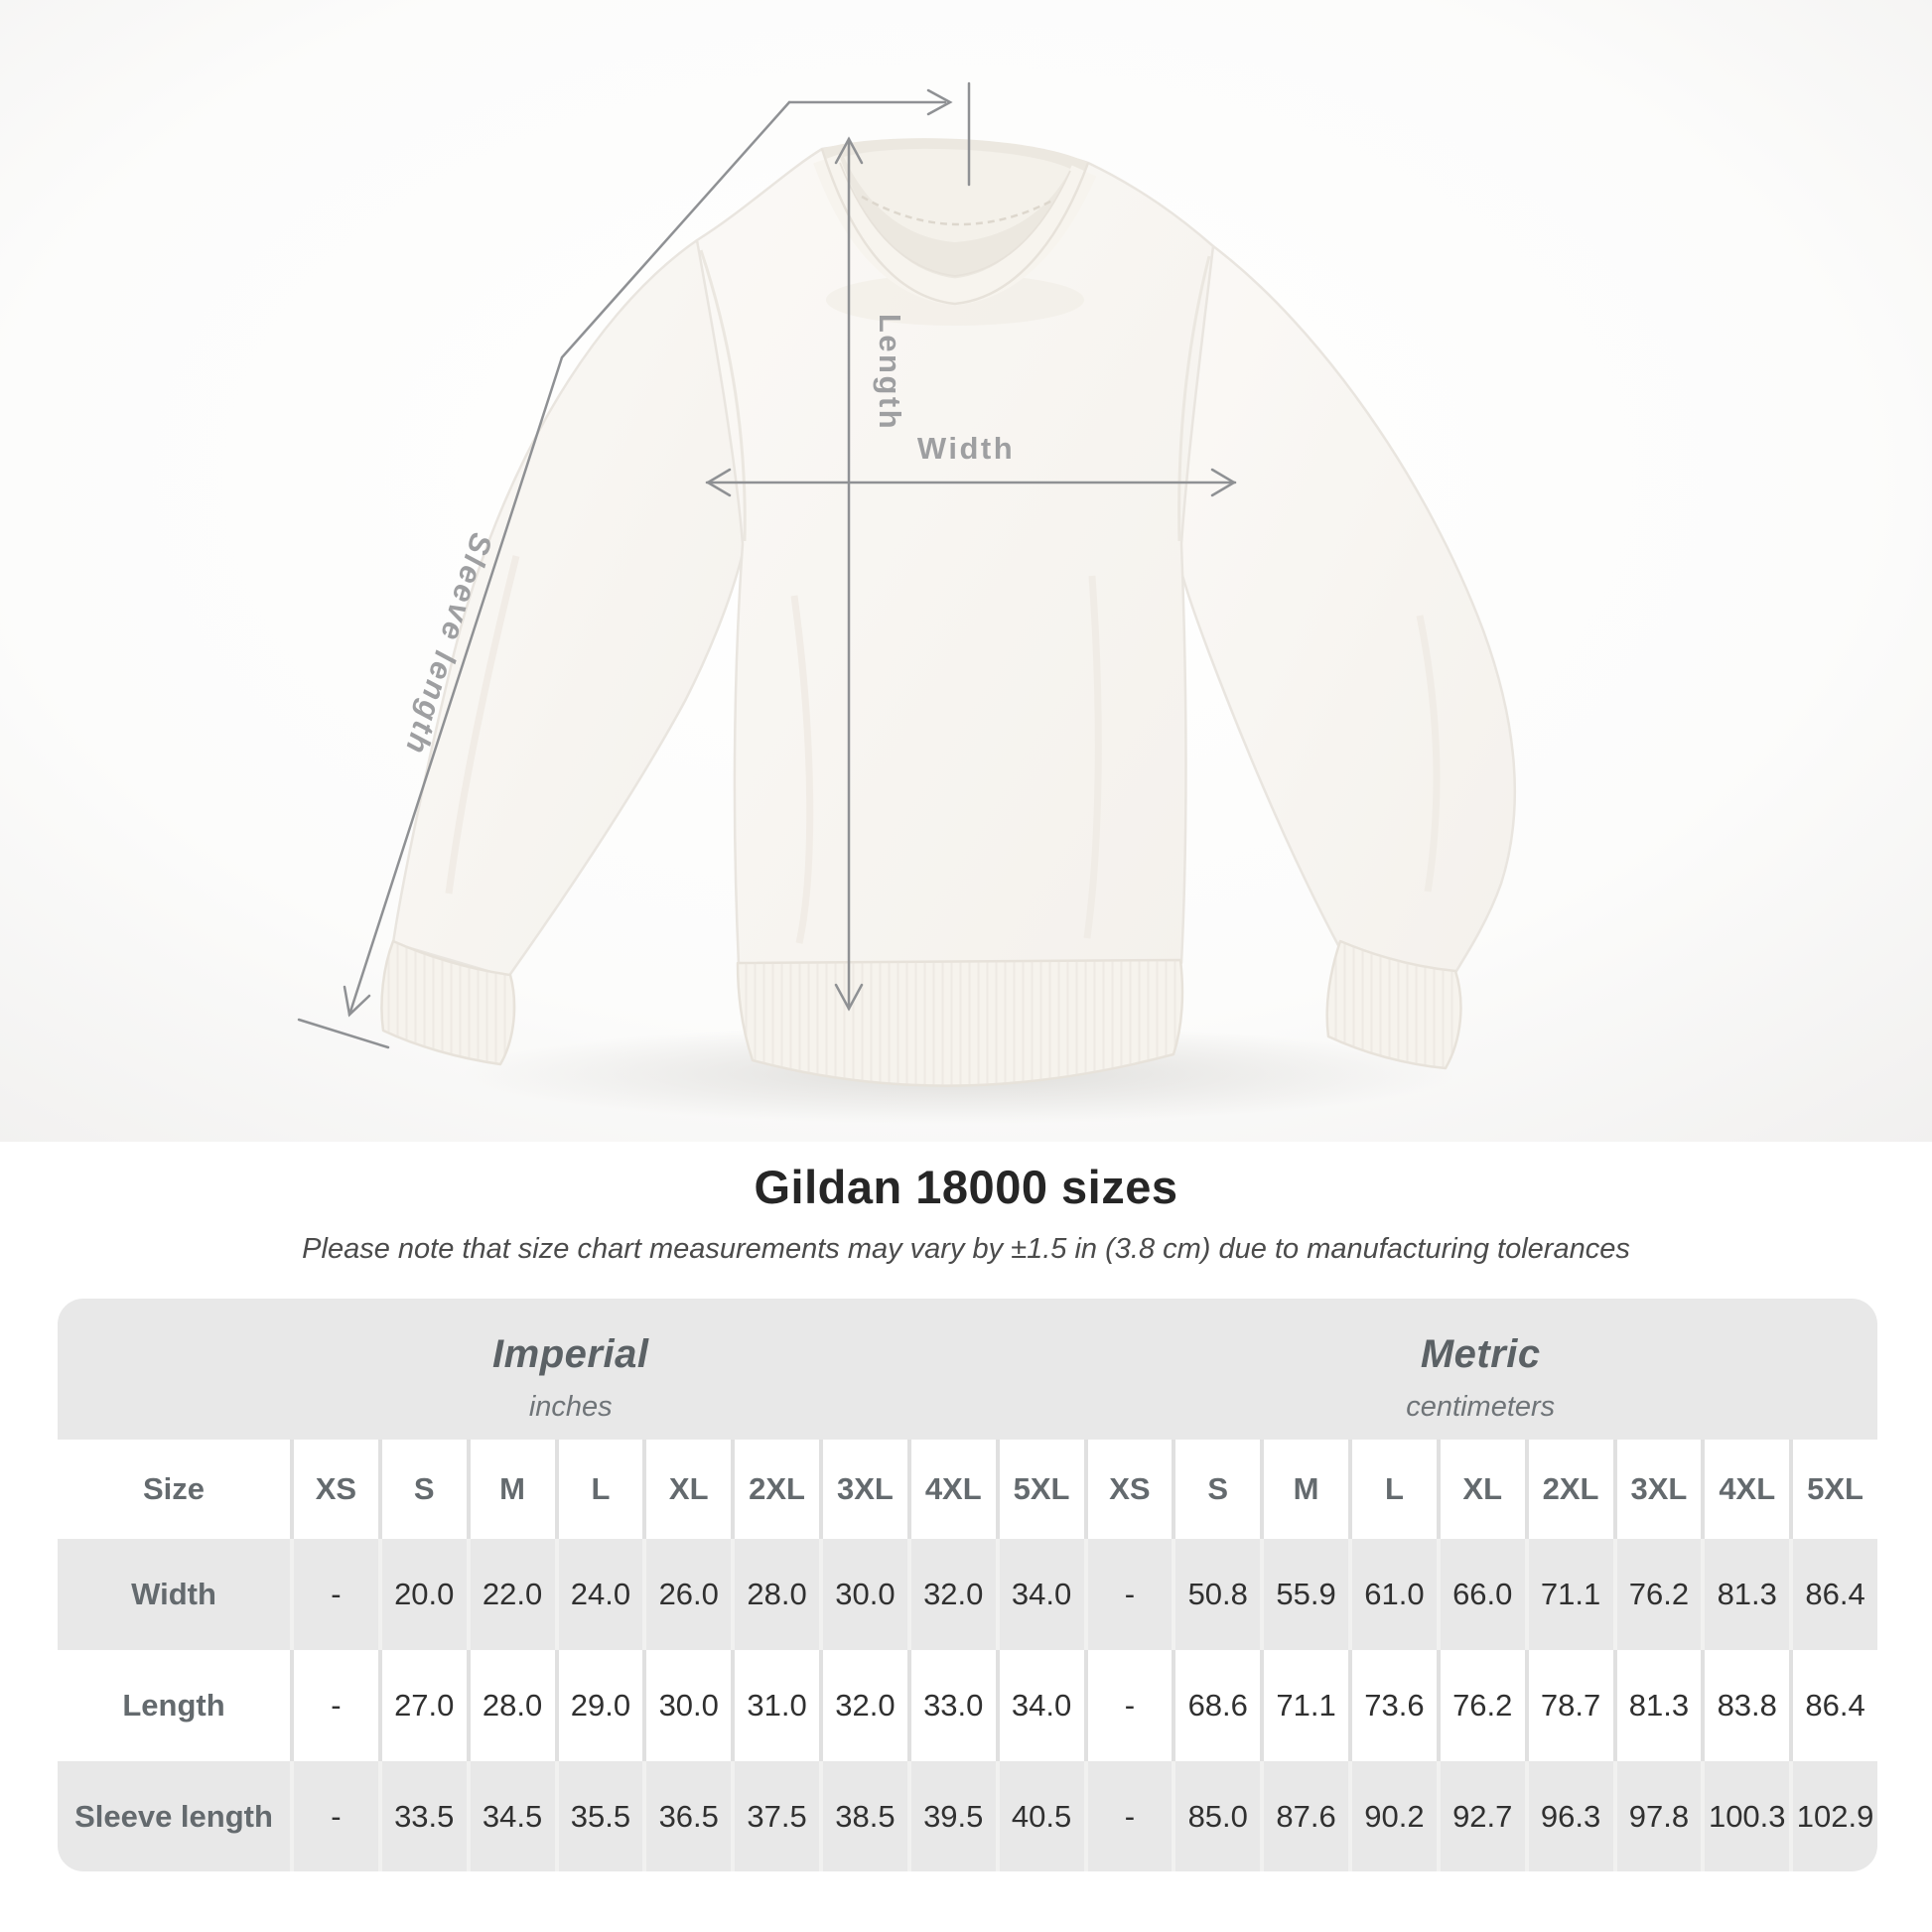 This screenshot has height=1932, width=1932. What do you see at coordinates (173, 1594) in the screenshot?
I see `row-label-width: Width` at bounding box center [173, 1594].